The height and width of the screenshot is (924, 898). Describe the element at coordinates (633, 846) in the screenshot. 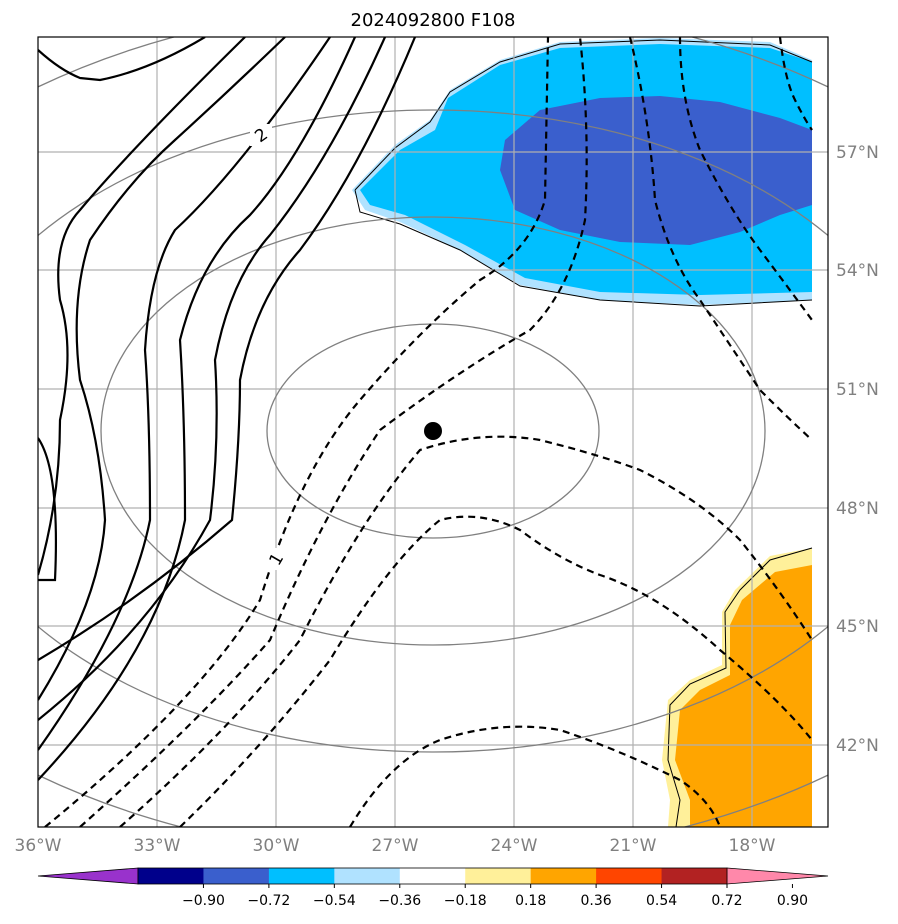

I see `lon-tick: 21°W` at that location.